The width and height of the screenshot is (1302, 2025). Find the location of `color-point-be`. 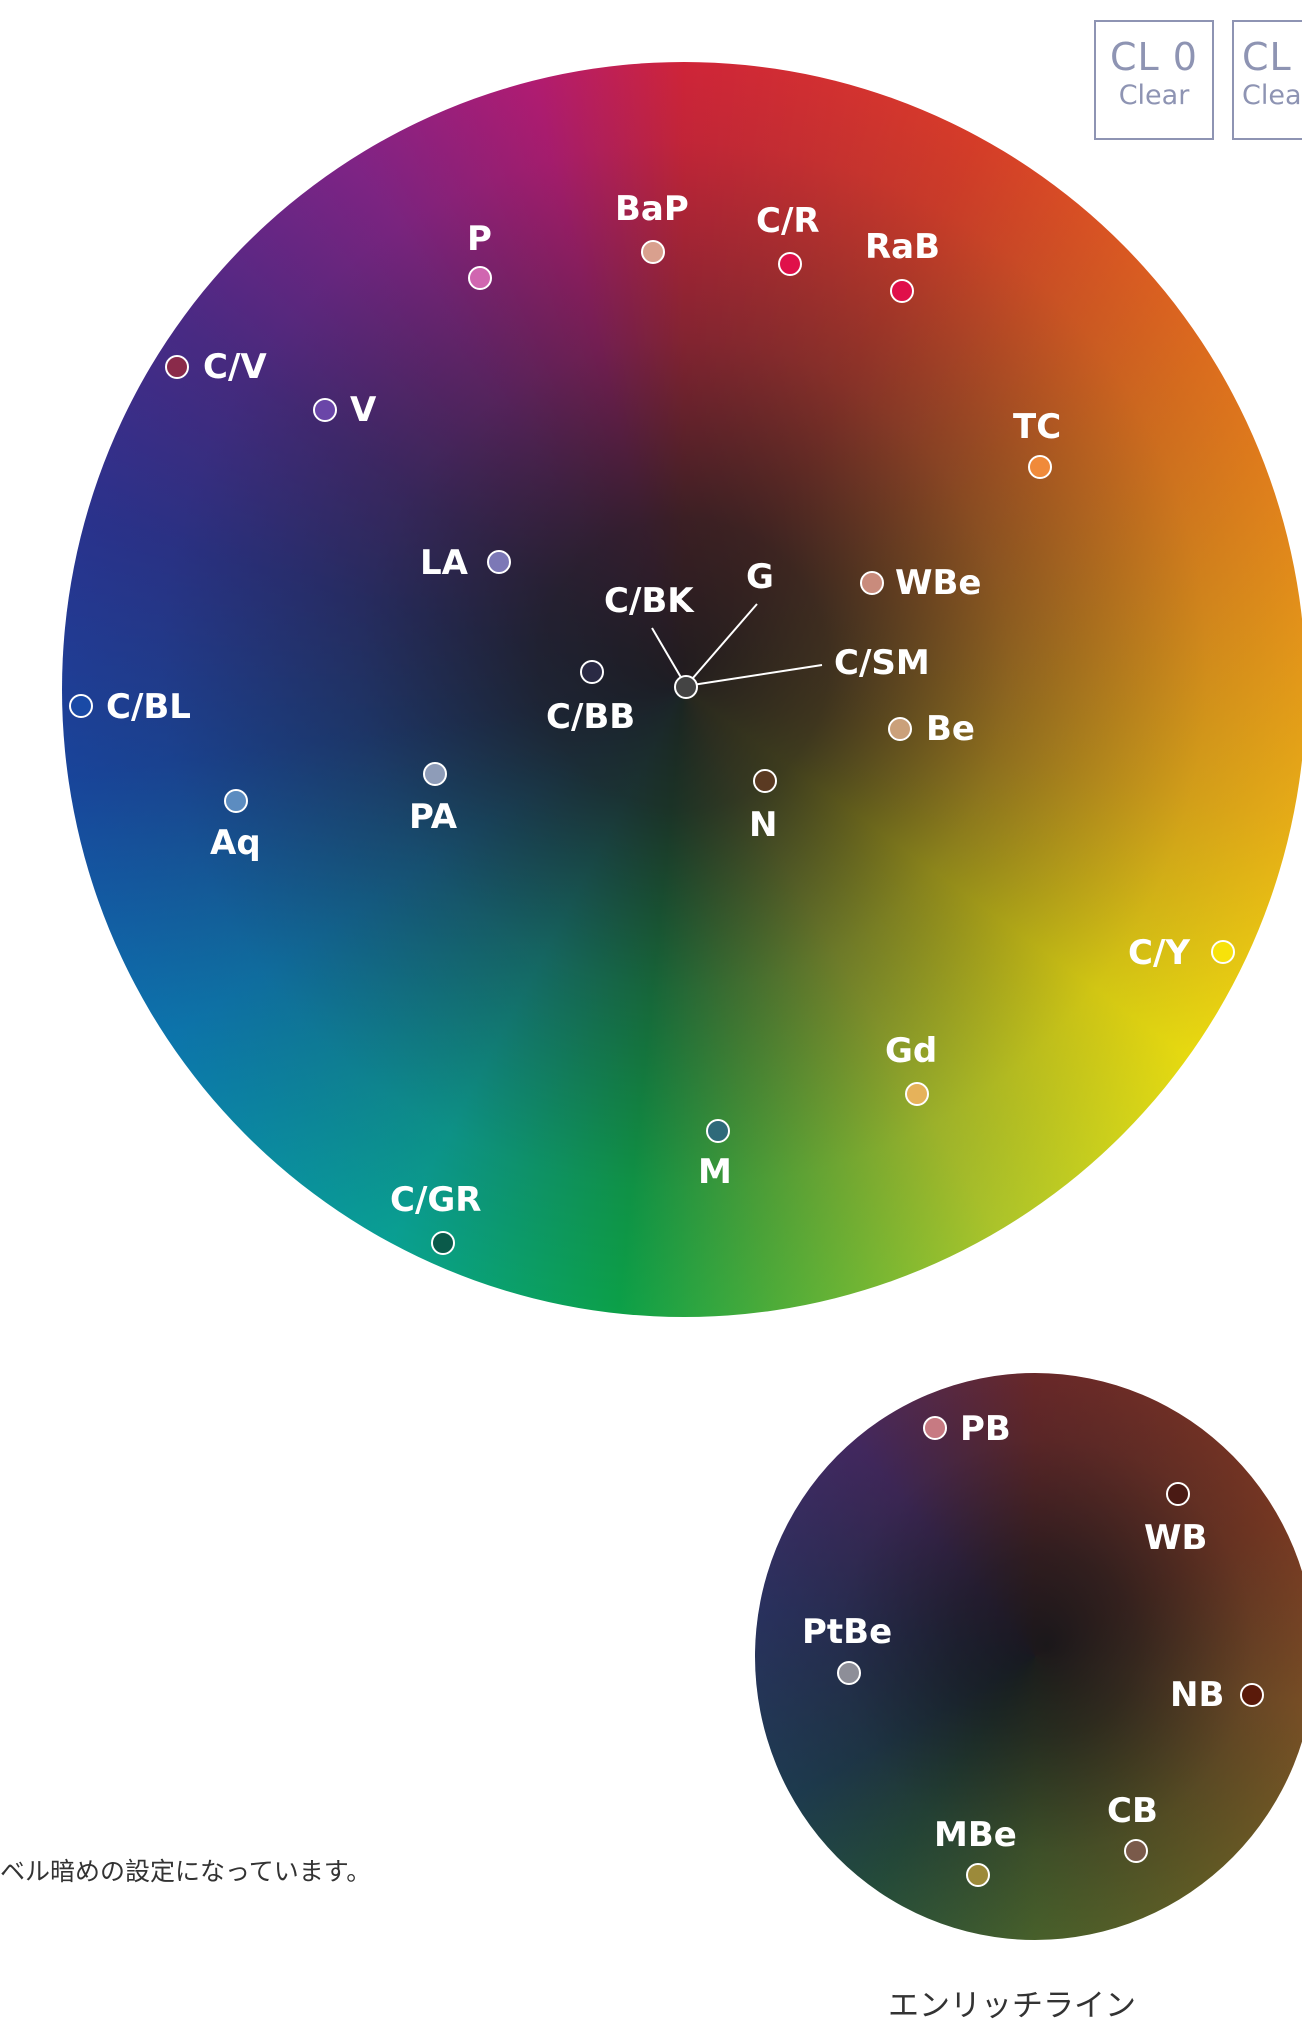

color-point-be is located at coordinates (900, 729).